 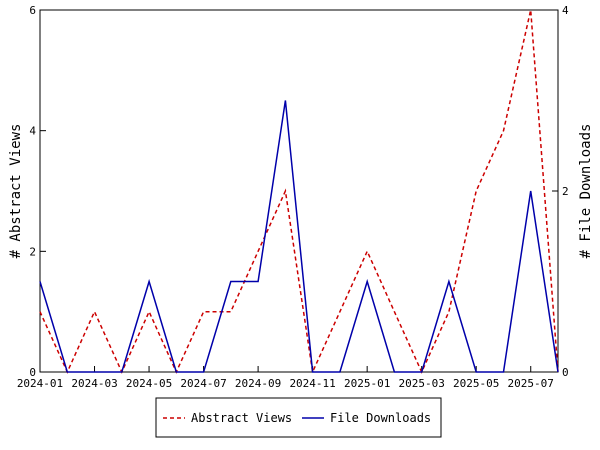 I want to click on y-axis-left-title: # Abstract Views, so click(x=16, y=191).